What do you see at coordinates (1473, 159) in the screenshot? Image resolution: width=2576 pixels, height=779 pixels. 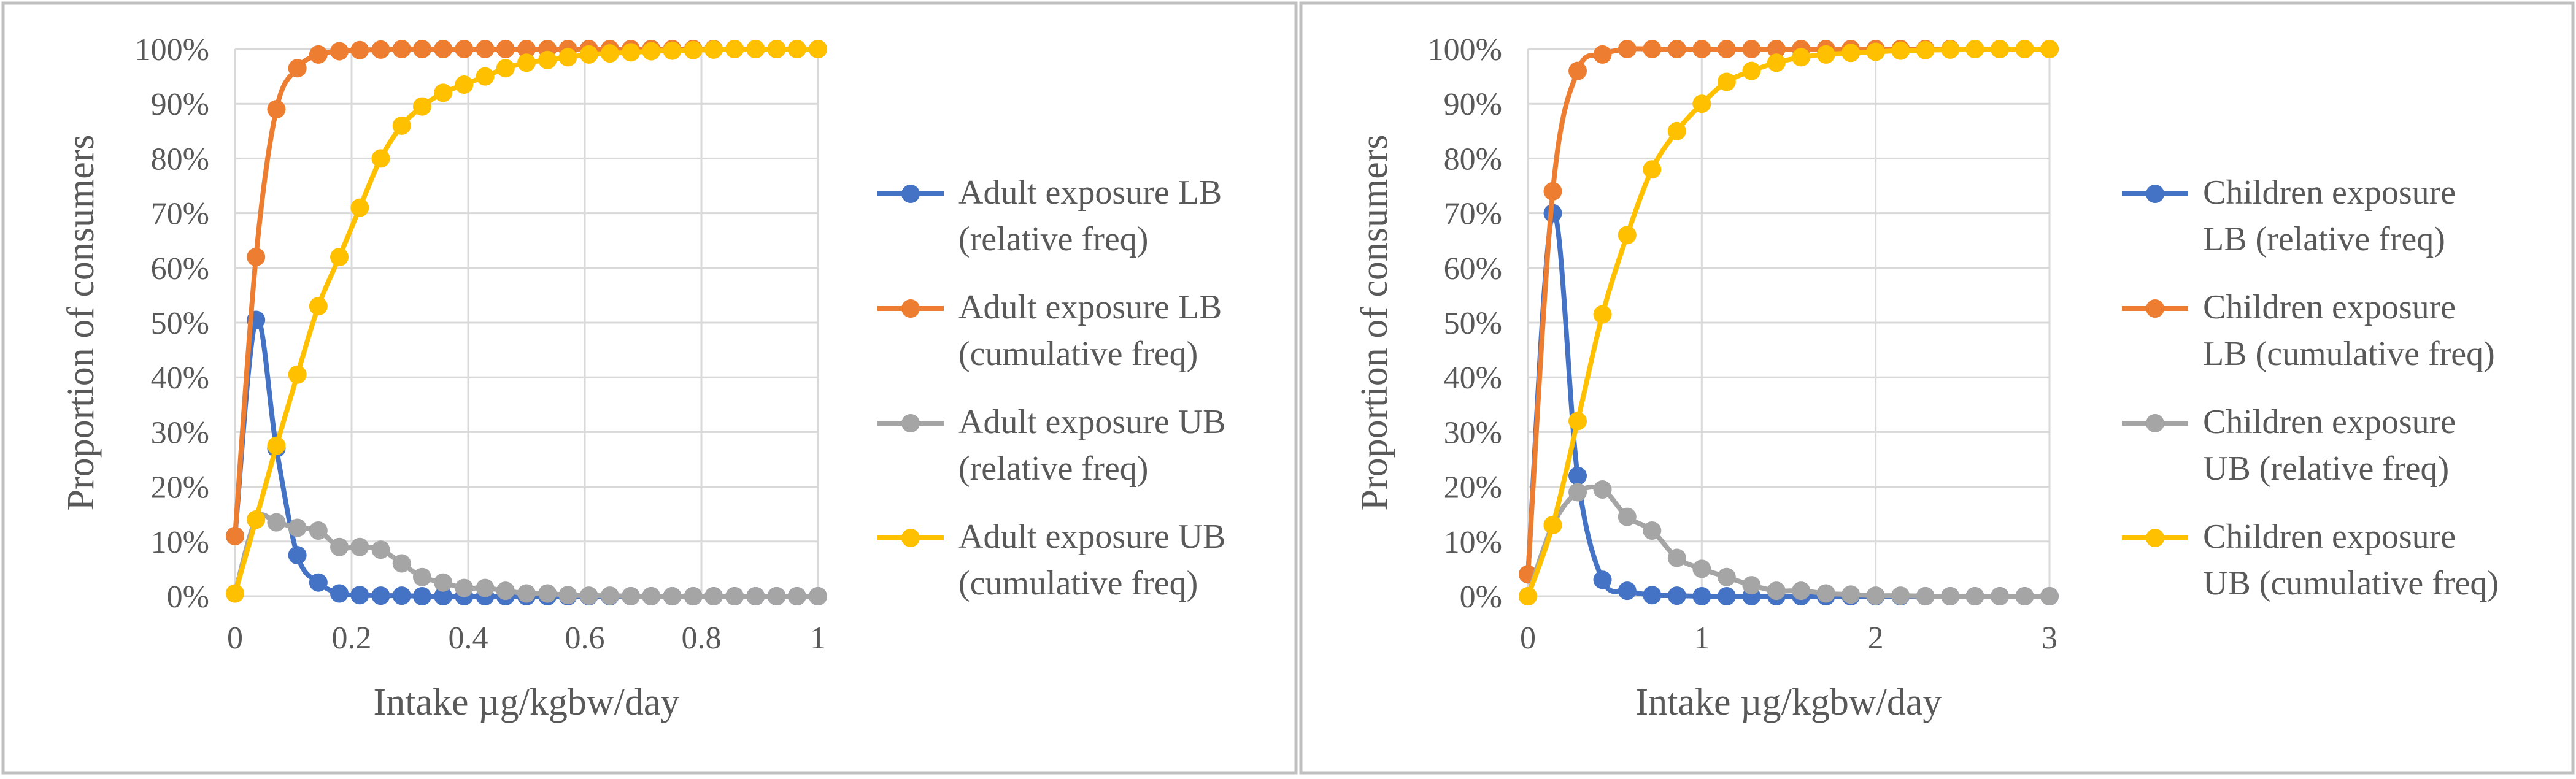 I see `y-tick-label: 80%` at bounding box center [1473, 159].